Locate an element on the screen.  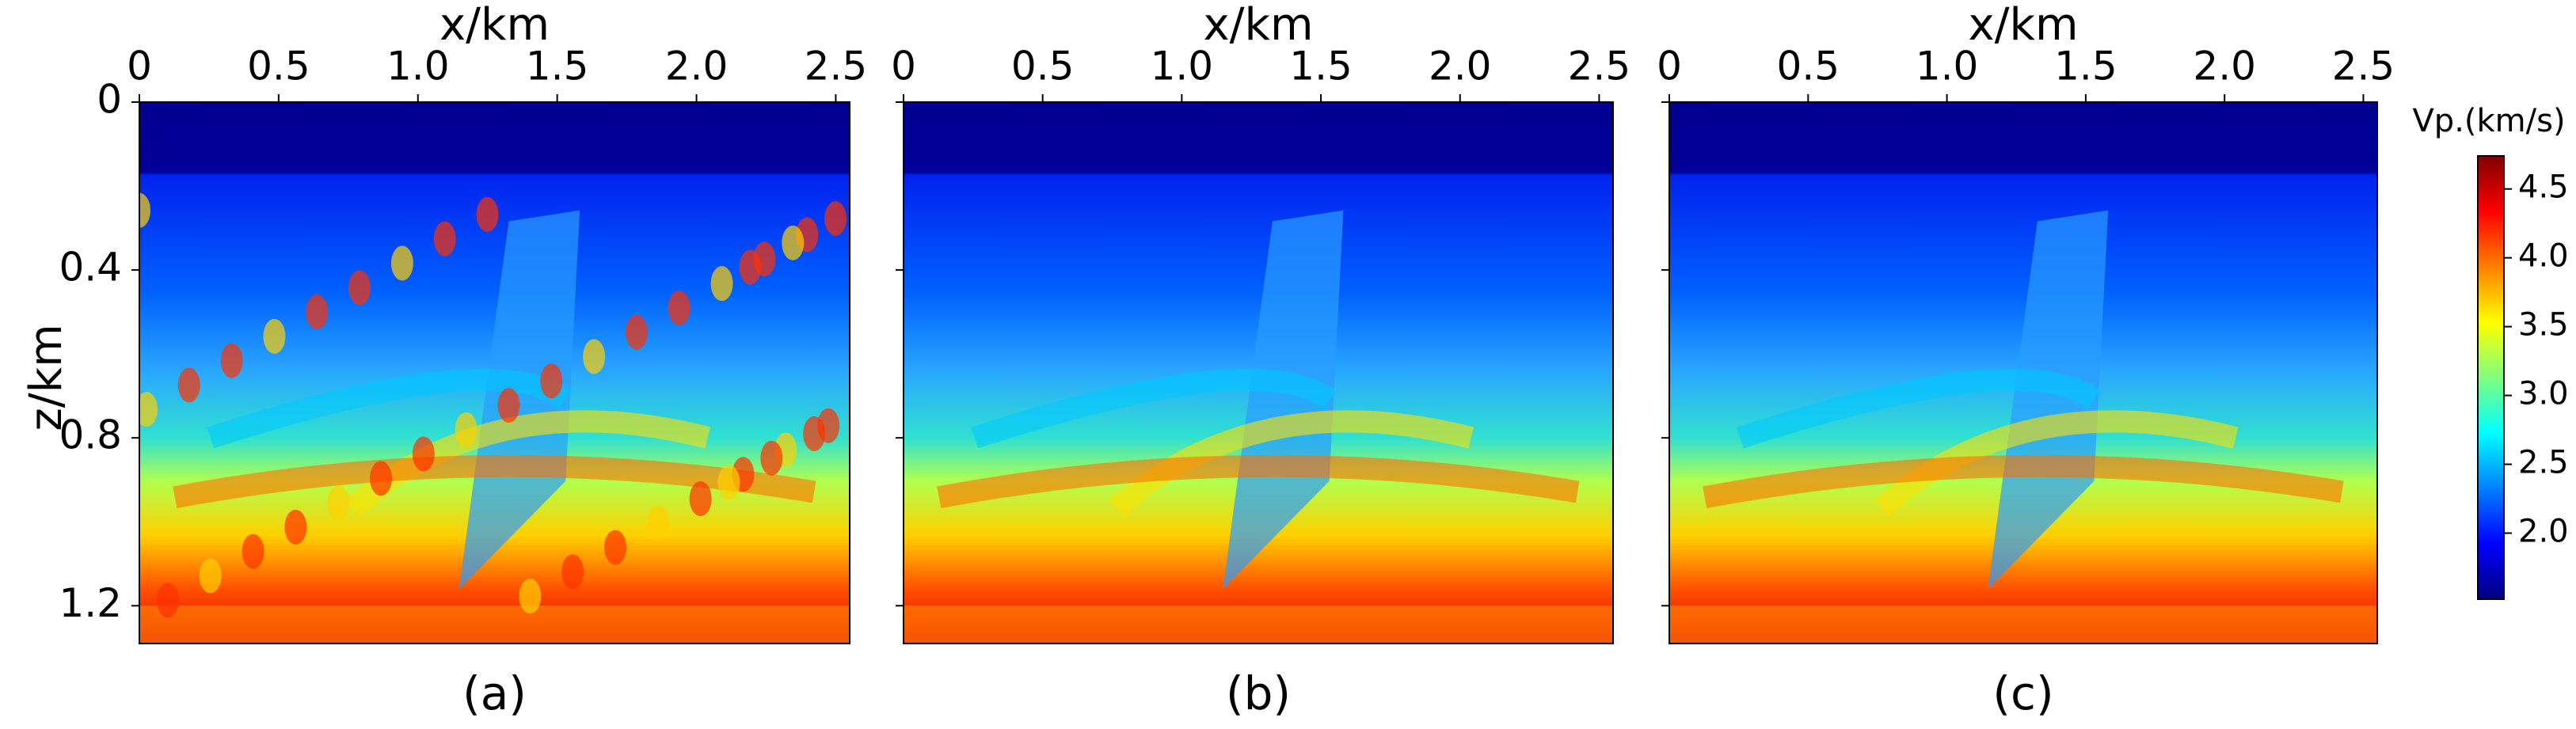
caption: (c) is located at coordinates (2022, 693).